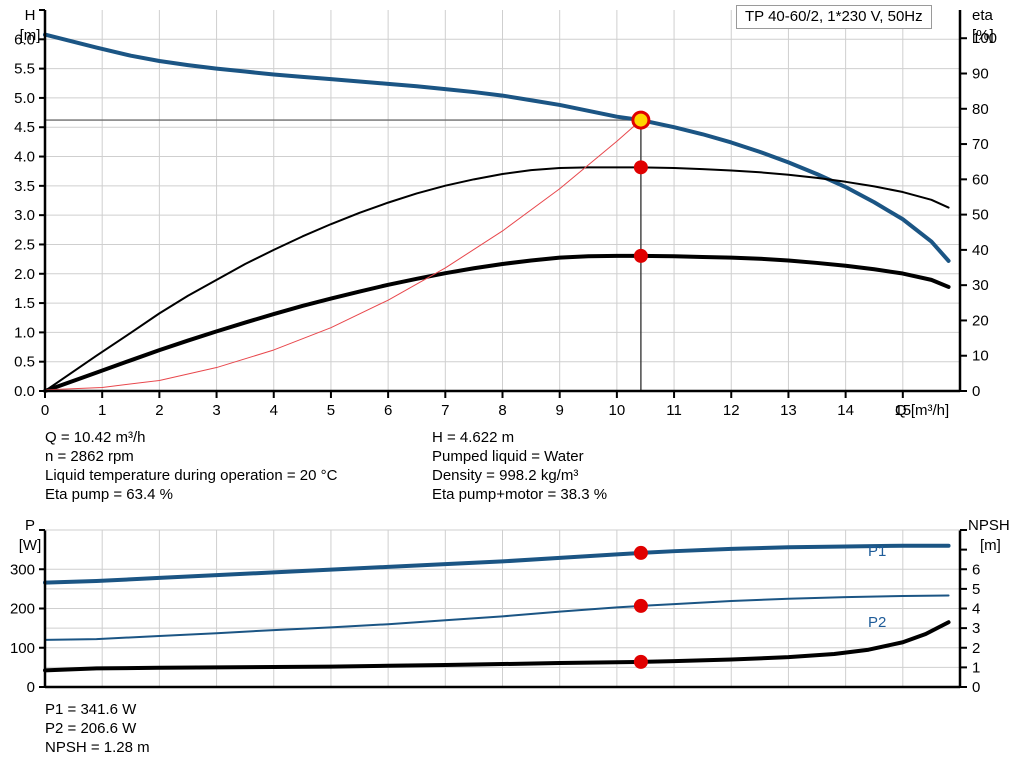 The height and width of the screenshot is (781, 1024). Describe the element at coordinates (445, 410) in the screenshot. I see `q-axis-tick-label: 7` at that location.